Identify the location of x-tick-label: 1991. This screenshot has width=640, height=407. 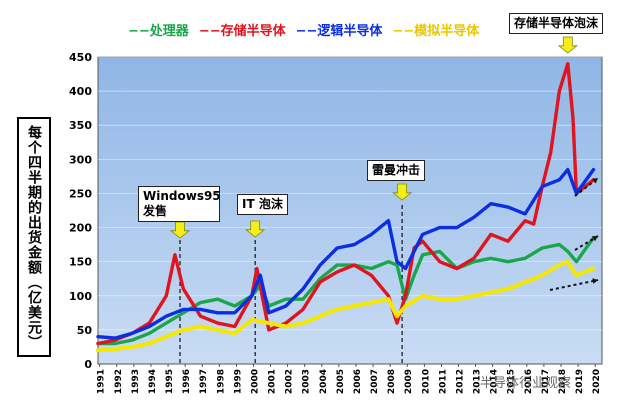
(102, 381).